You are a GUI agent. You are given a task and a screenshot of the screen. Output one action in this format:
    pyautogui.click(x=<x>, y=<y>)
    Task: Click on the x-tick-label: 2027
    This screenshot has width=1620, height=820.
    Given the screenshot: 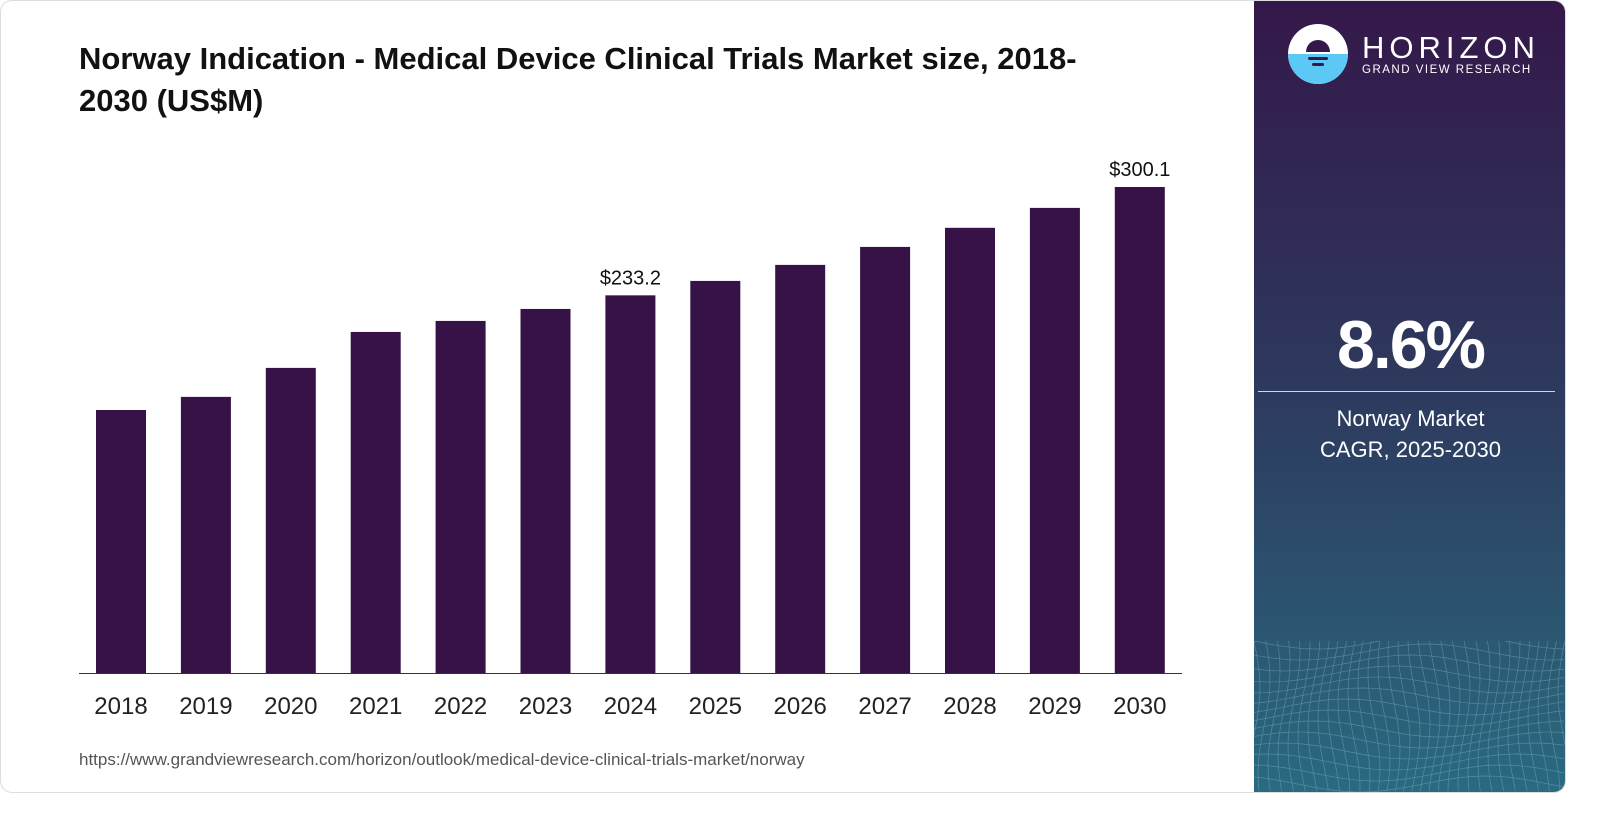 What is the action you would take?
    pyautogui.click(x=884, y=706)
    